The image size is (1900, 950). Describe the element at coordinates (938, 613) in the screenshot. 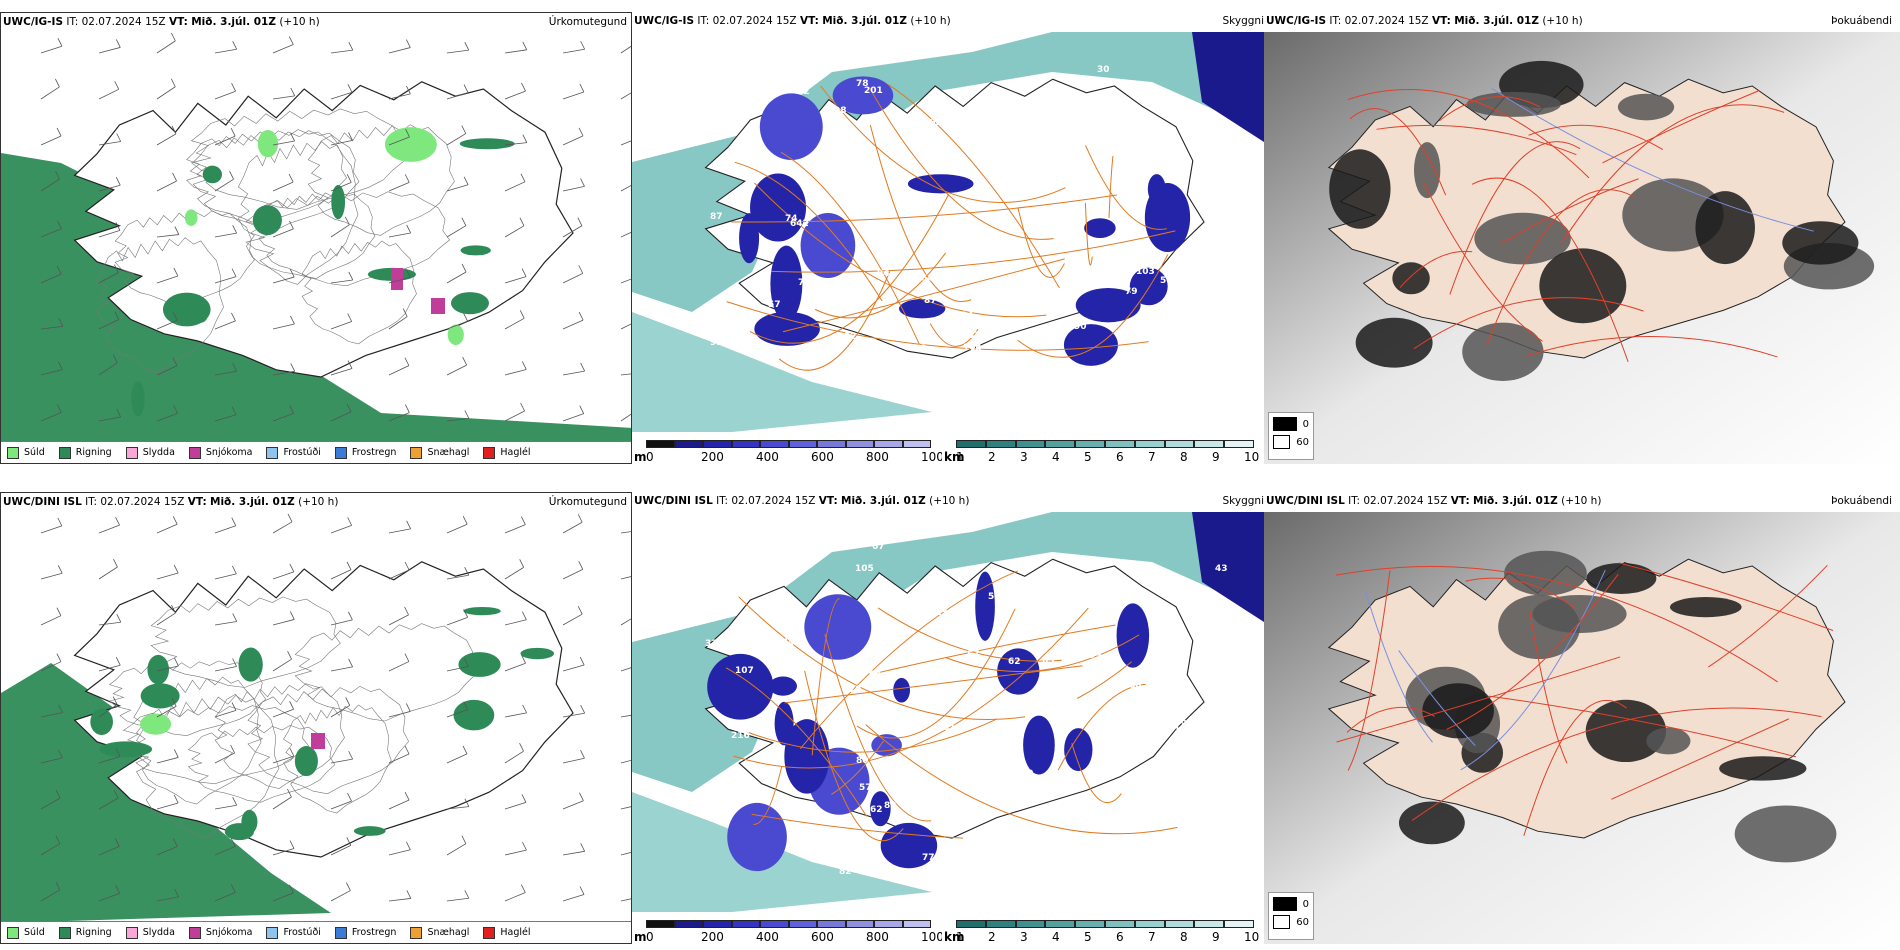

I see `cloud-base-label: 113` at that location.